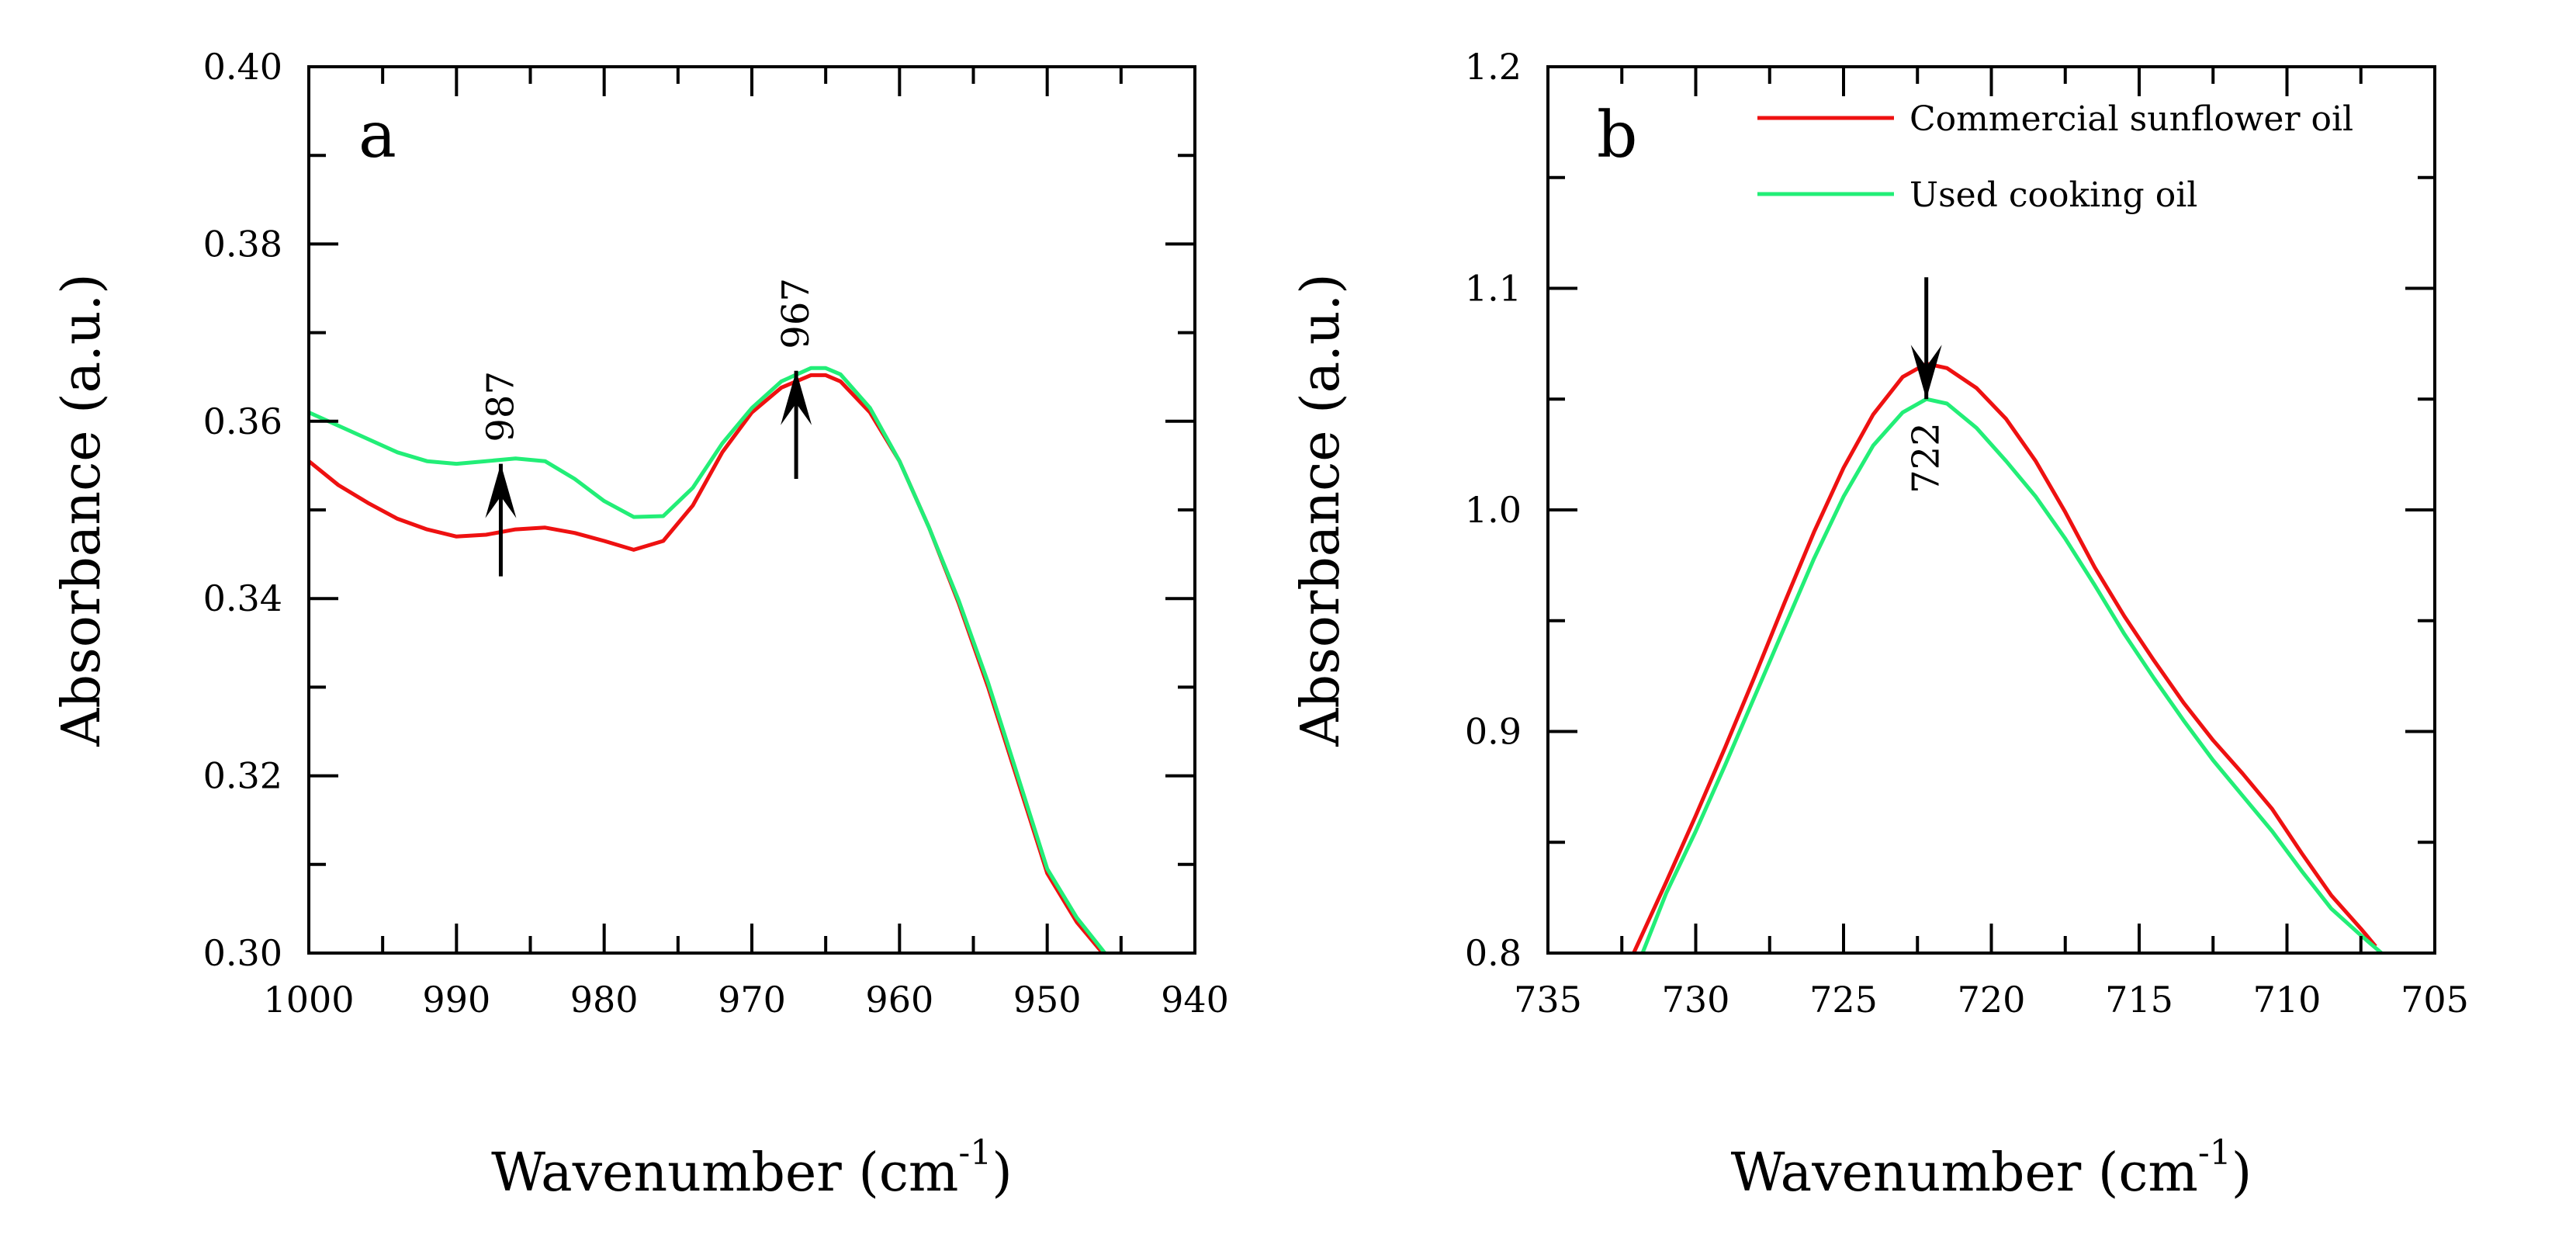 The width and height of the screenshot is (2576, 1241). I want to click on panel-b-x-tick-label: 715, so click(2139, 1000).